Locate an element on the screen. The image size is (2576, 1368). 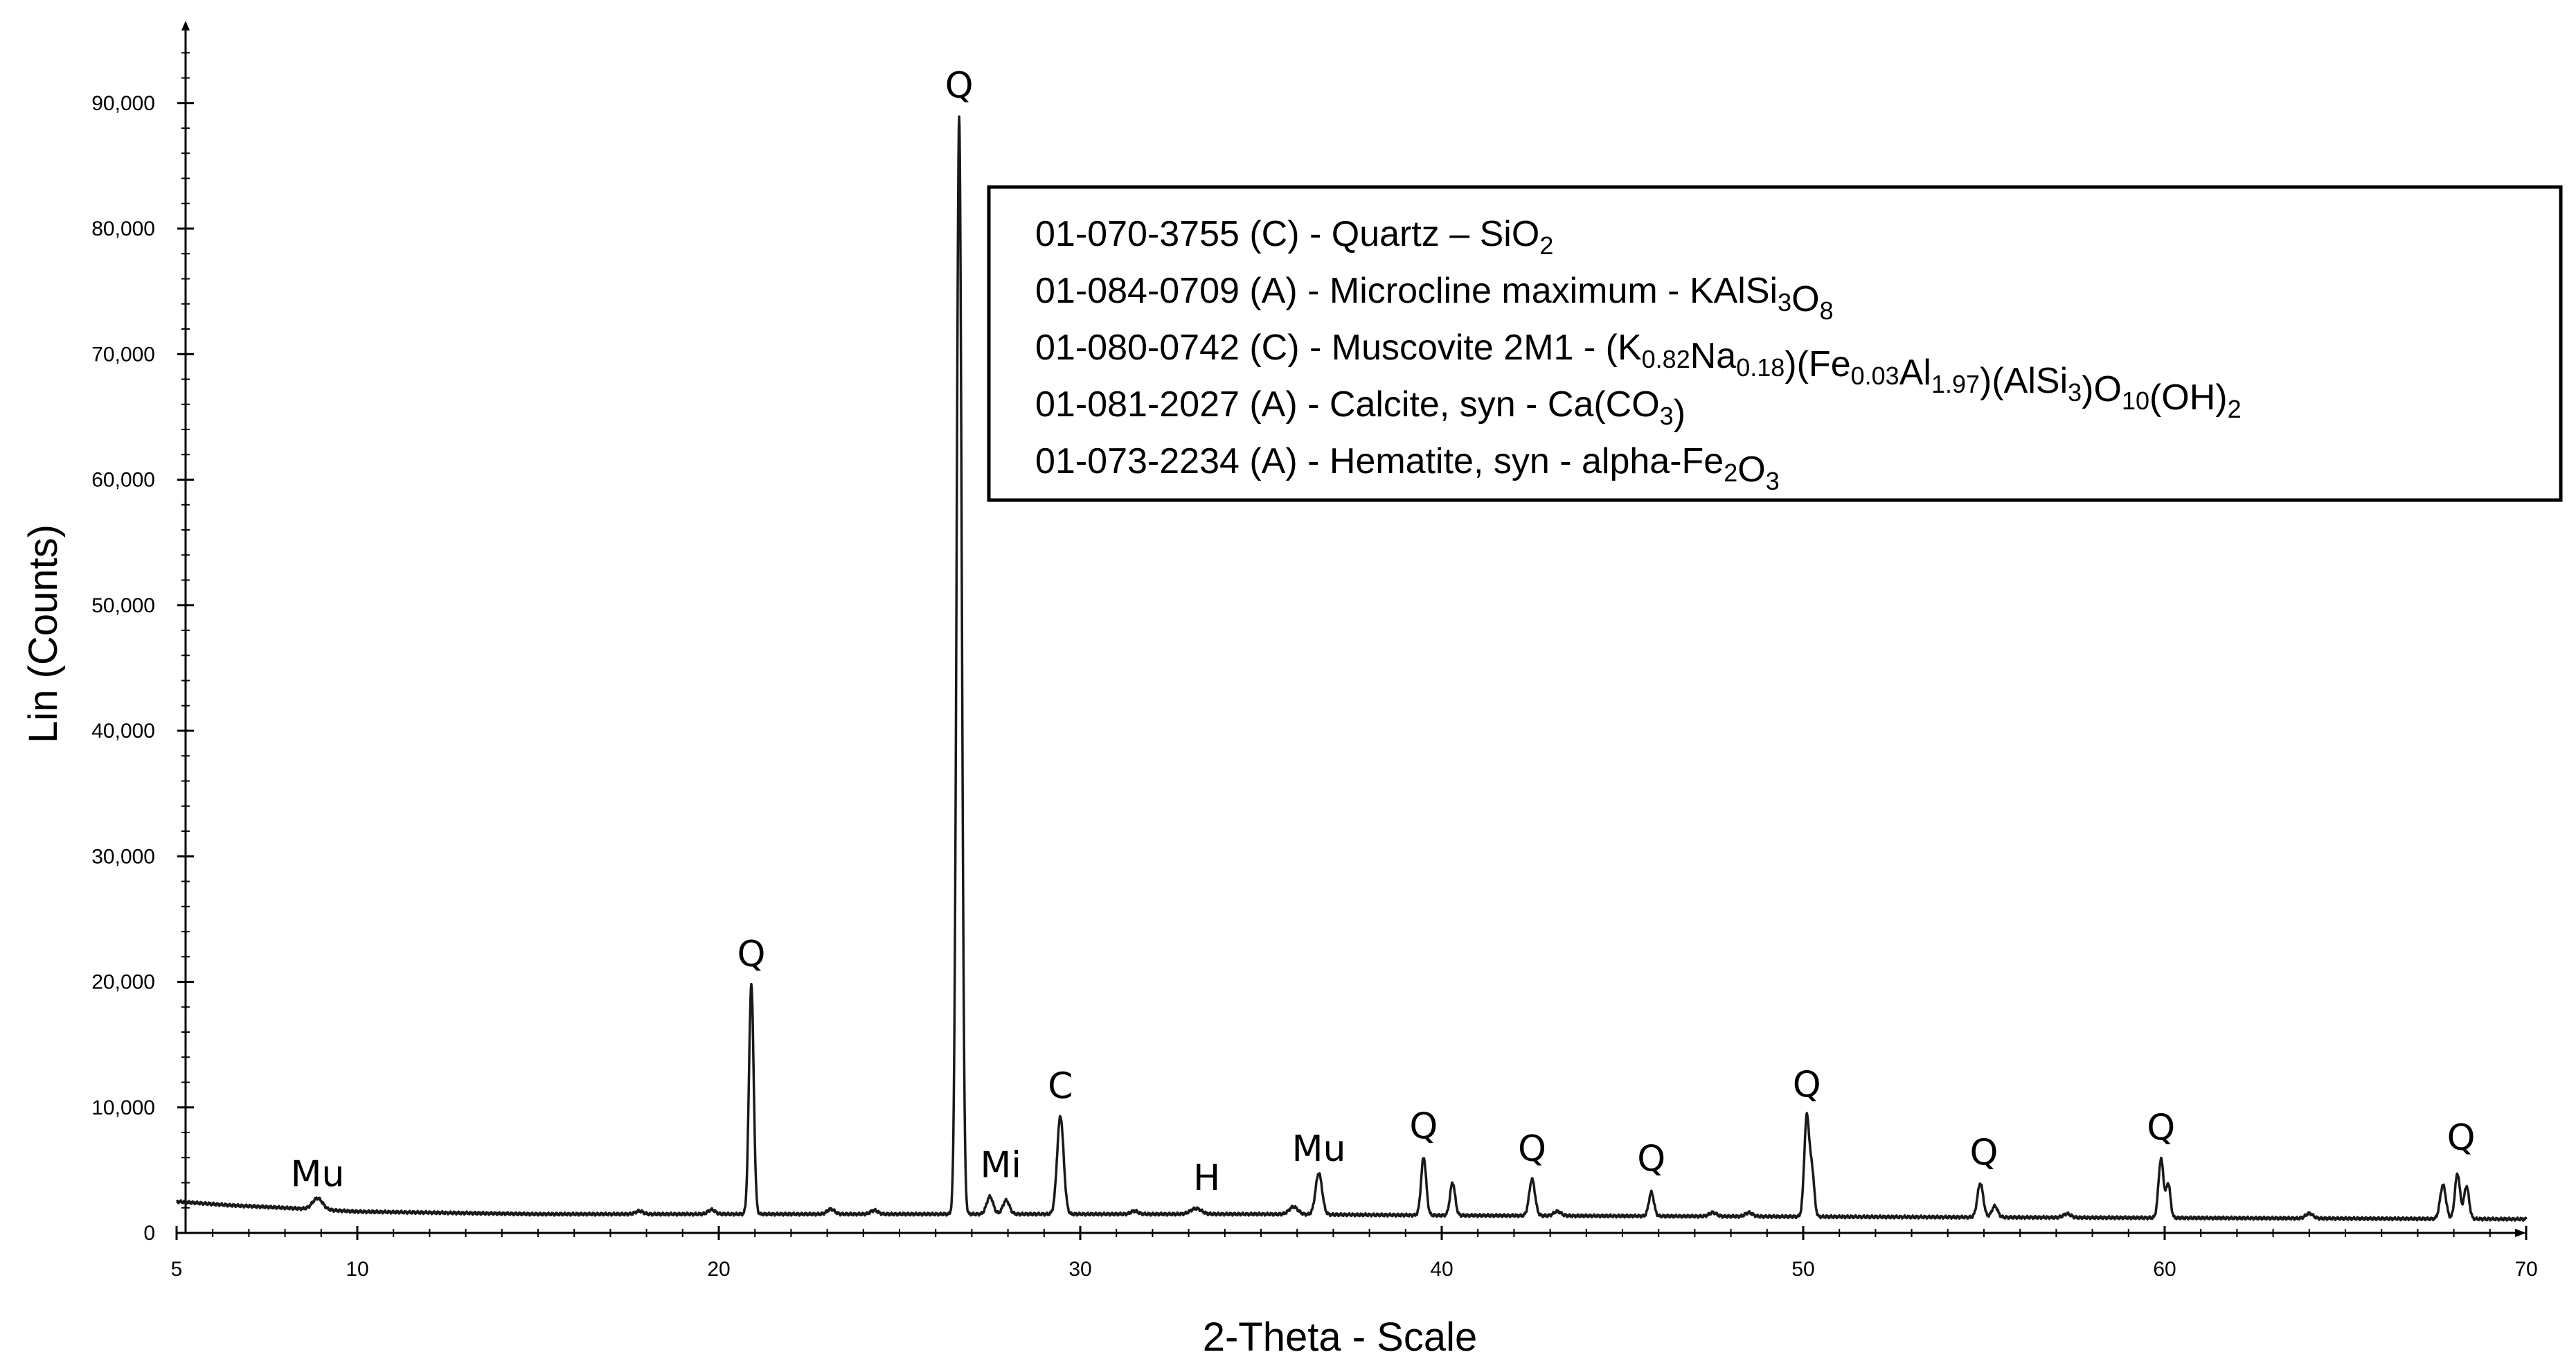
y-axis-title: Lin (Counts) is located at coordinates (43, 633).